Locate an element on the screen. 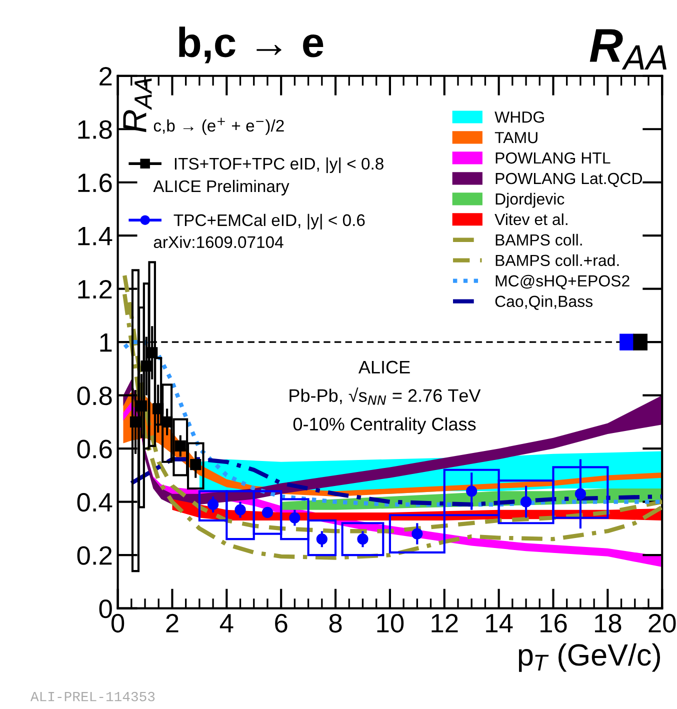 This screenshot has width=677, height=709. y-tick-label: 1.8 is located at coordinates (95, 129).